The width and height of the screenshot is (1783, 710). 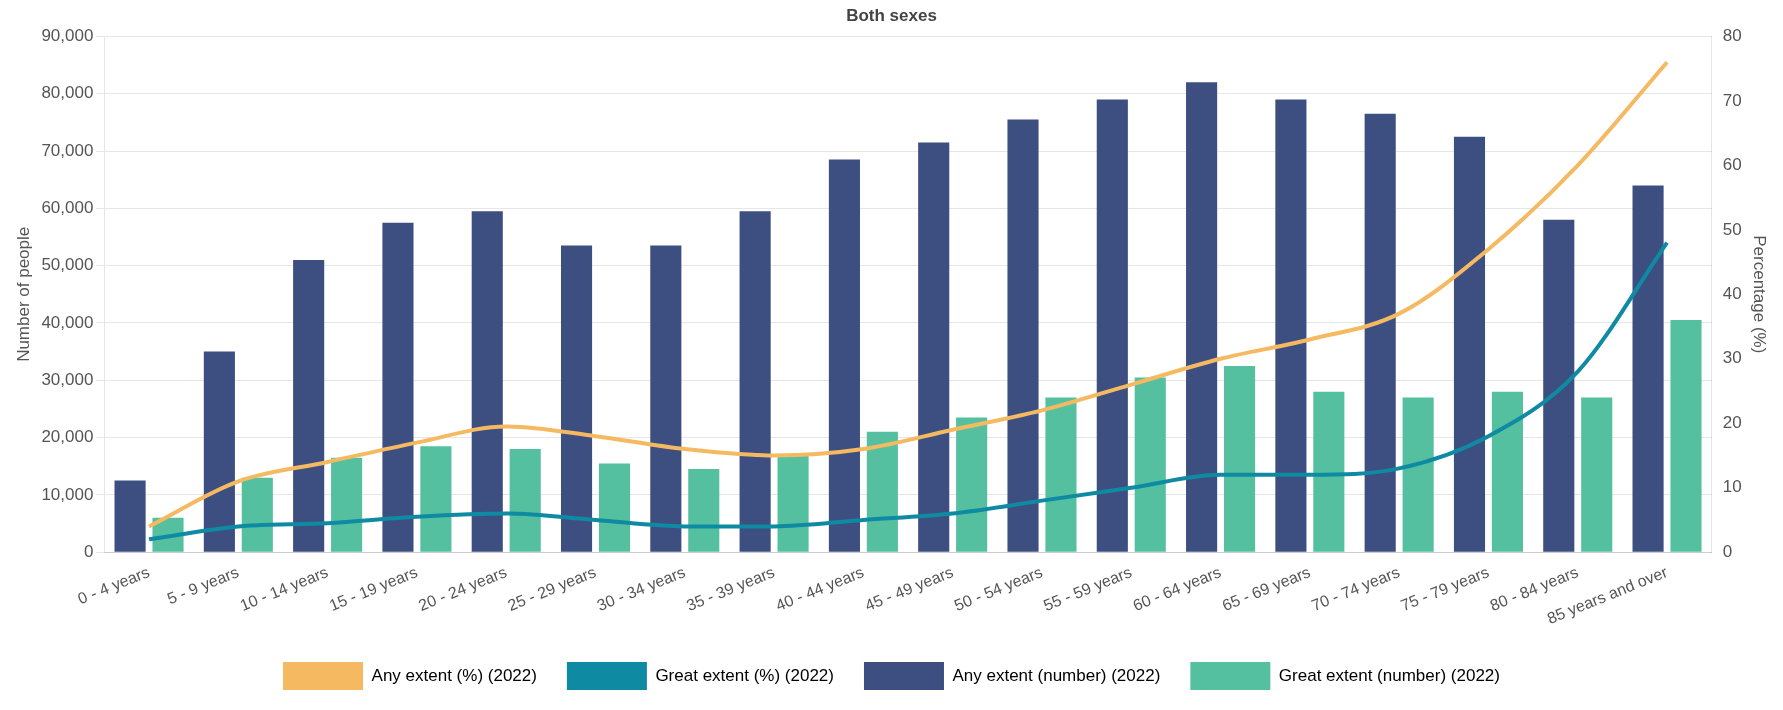 I want to click on y-tick-label: 70,000, so click(x=67, y=150).